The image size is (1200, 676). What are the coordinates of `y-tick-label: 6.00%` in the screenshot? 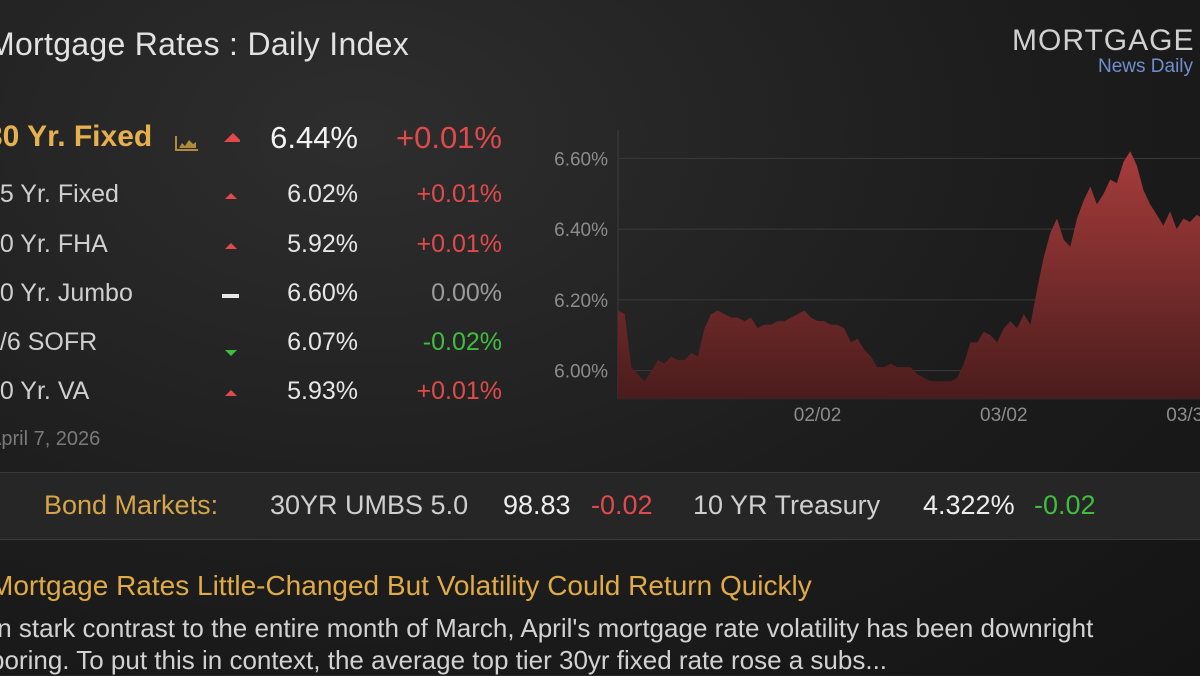 It's located at (581, 372).